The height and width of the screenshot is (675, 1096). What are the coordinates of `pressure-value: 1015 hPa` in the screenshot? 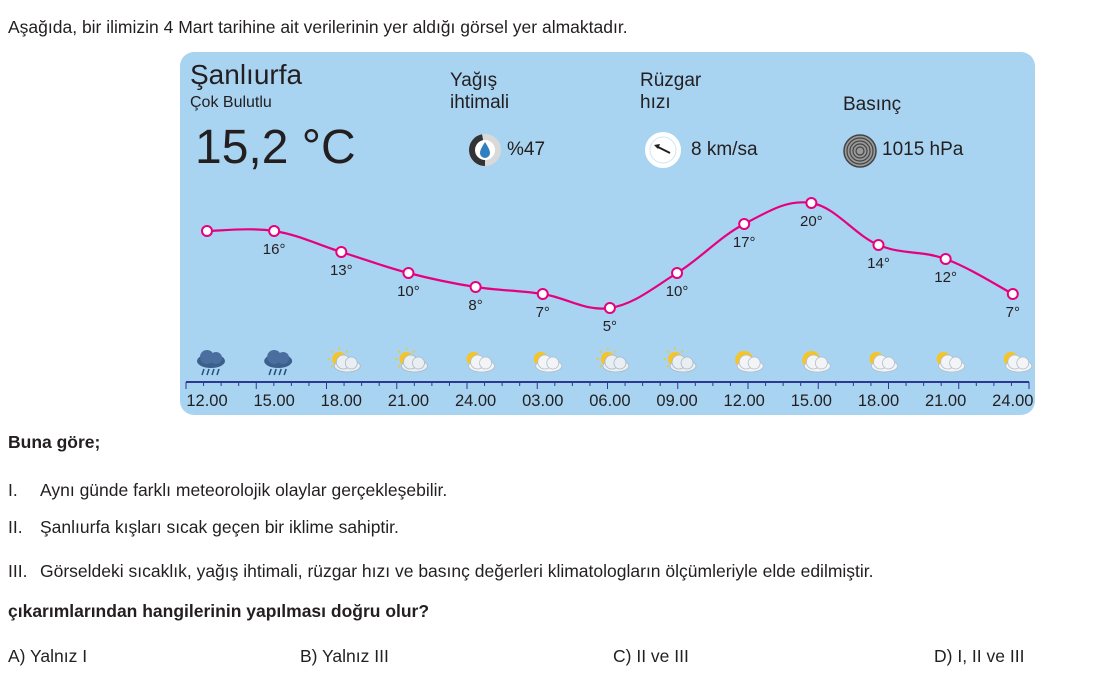 It's located at (923, 149).